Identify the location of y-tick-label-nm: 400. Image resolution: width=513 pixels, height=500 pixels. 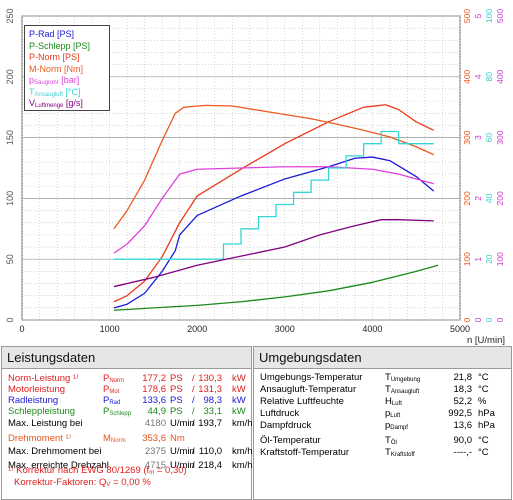
(467, 76).